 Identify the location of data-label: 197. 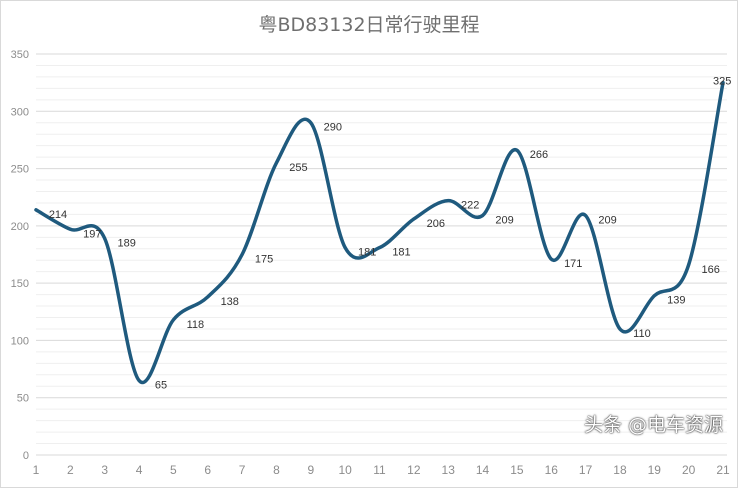
(92, 234).